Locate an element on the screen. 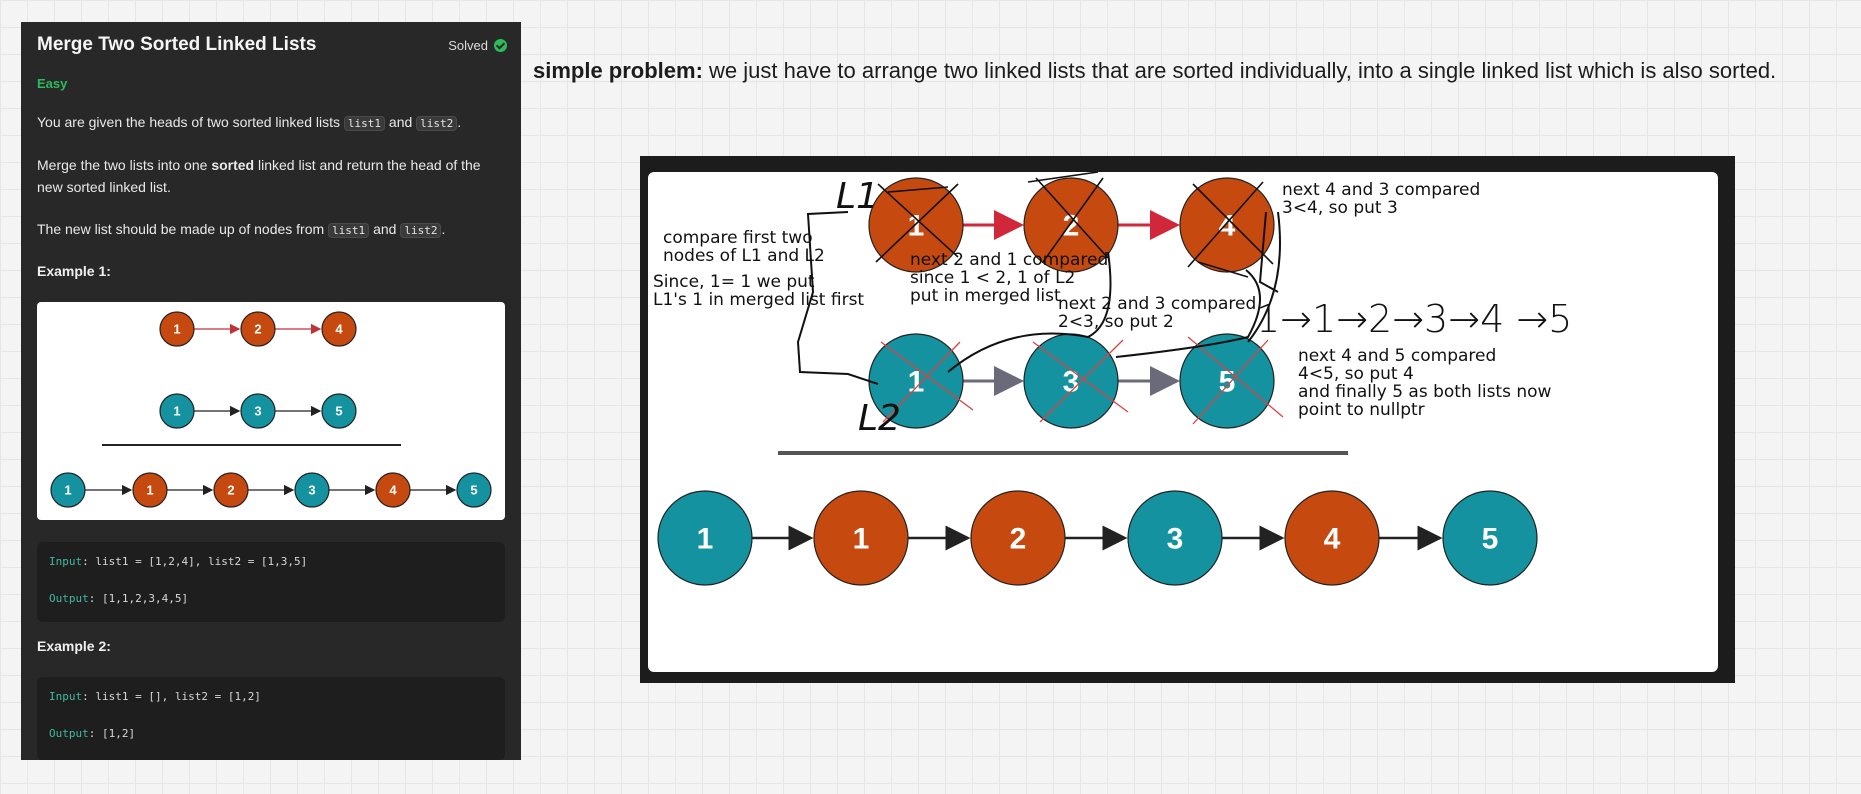 This screenshot has height=794, width=1861. p3-and: and is located at coordinates (385, 229).